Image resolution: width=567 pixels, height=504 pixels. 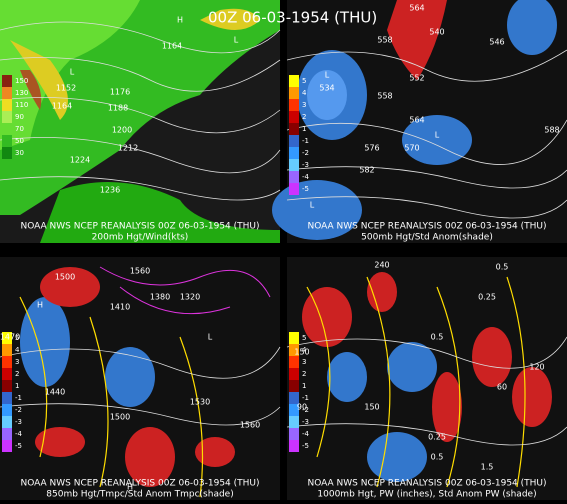 I want to click on contour-label: 90, so click(x=302, y=407).